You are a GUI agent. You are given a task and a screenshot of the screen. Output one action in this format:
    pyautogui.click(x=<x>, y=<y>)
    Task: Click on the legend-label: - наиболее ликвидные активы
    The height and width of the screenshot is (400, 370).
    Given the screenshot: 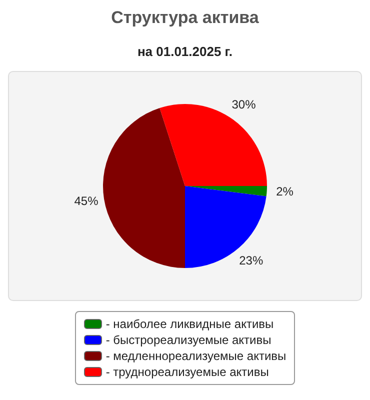 What is the action you would take?
    pyautogui.click(x=190, y=324)
    